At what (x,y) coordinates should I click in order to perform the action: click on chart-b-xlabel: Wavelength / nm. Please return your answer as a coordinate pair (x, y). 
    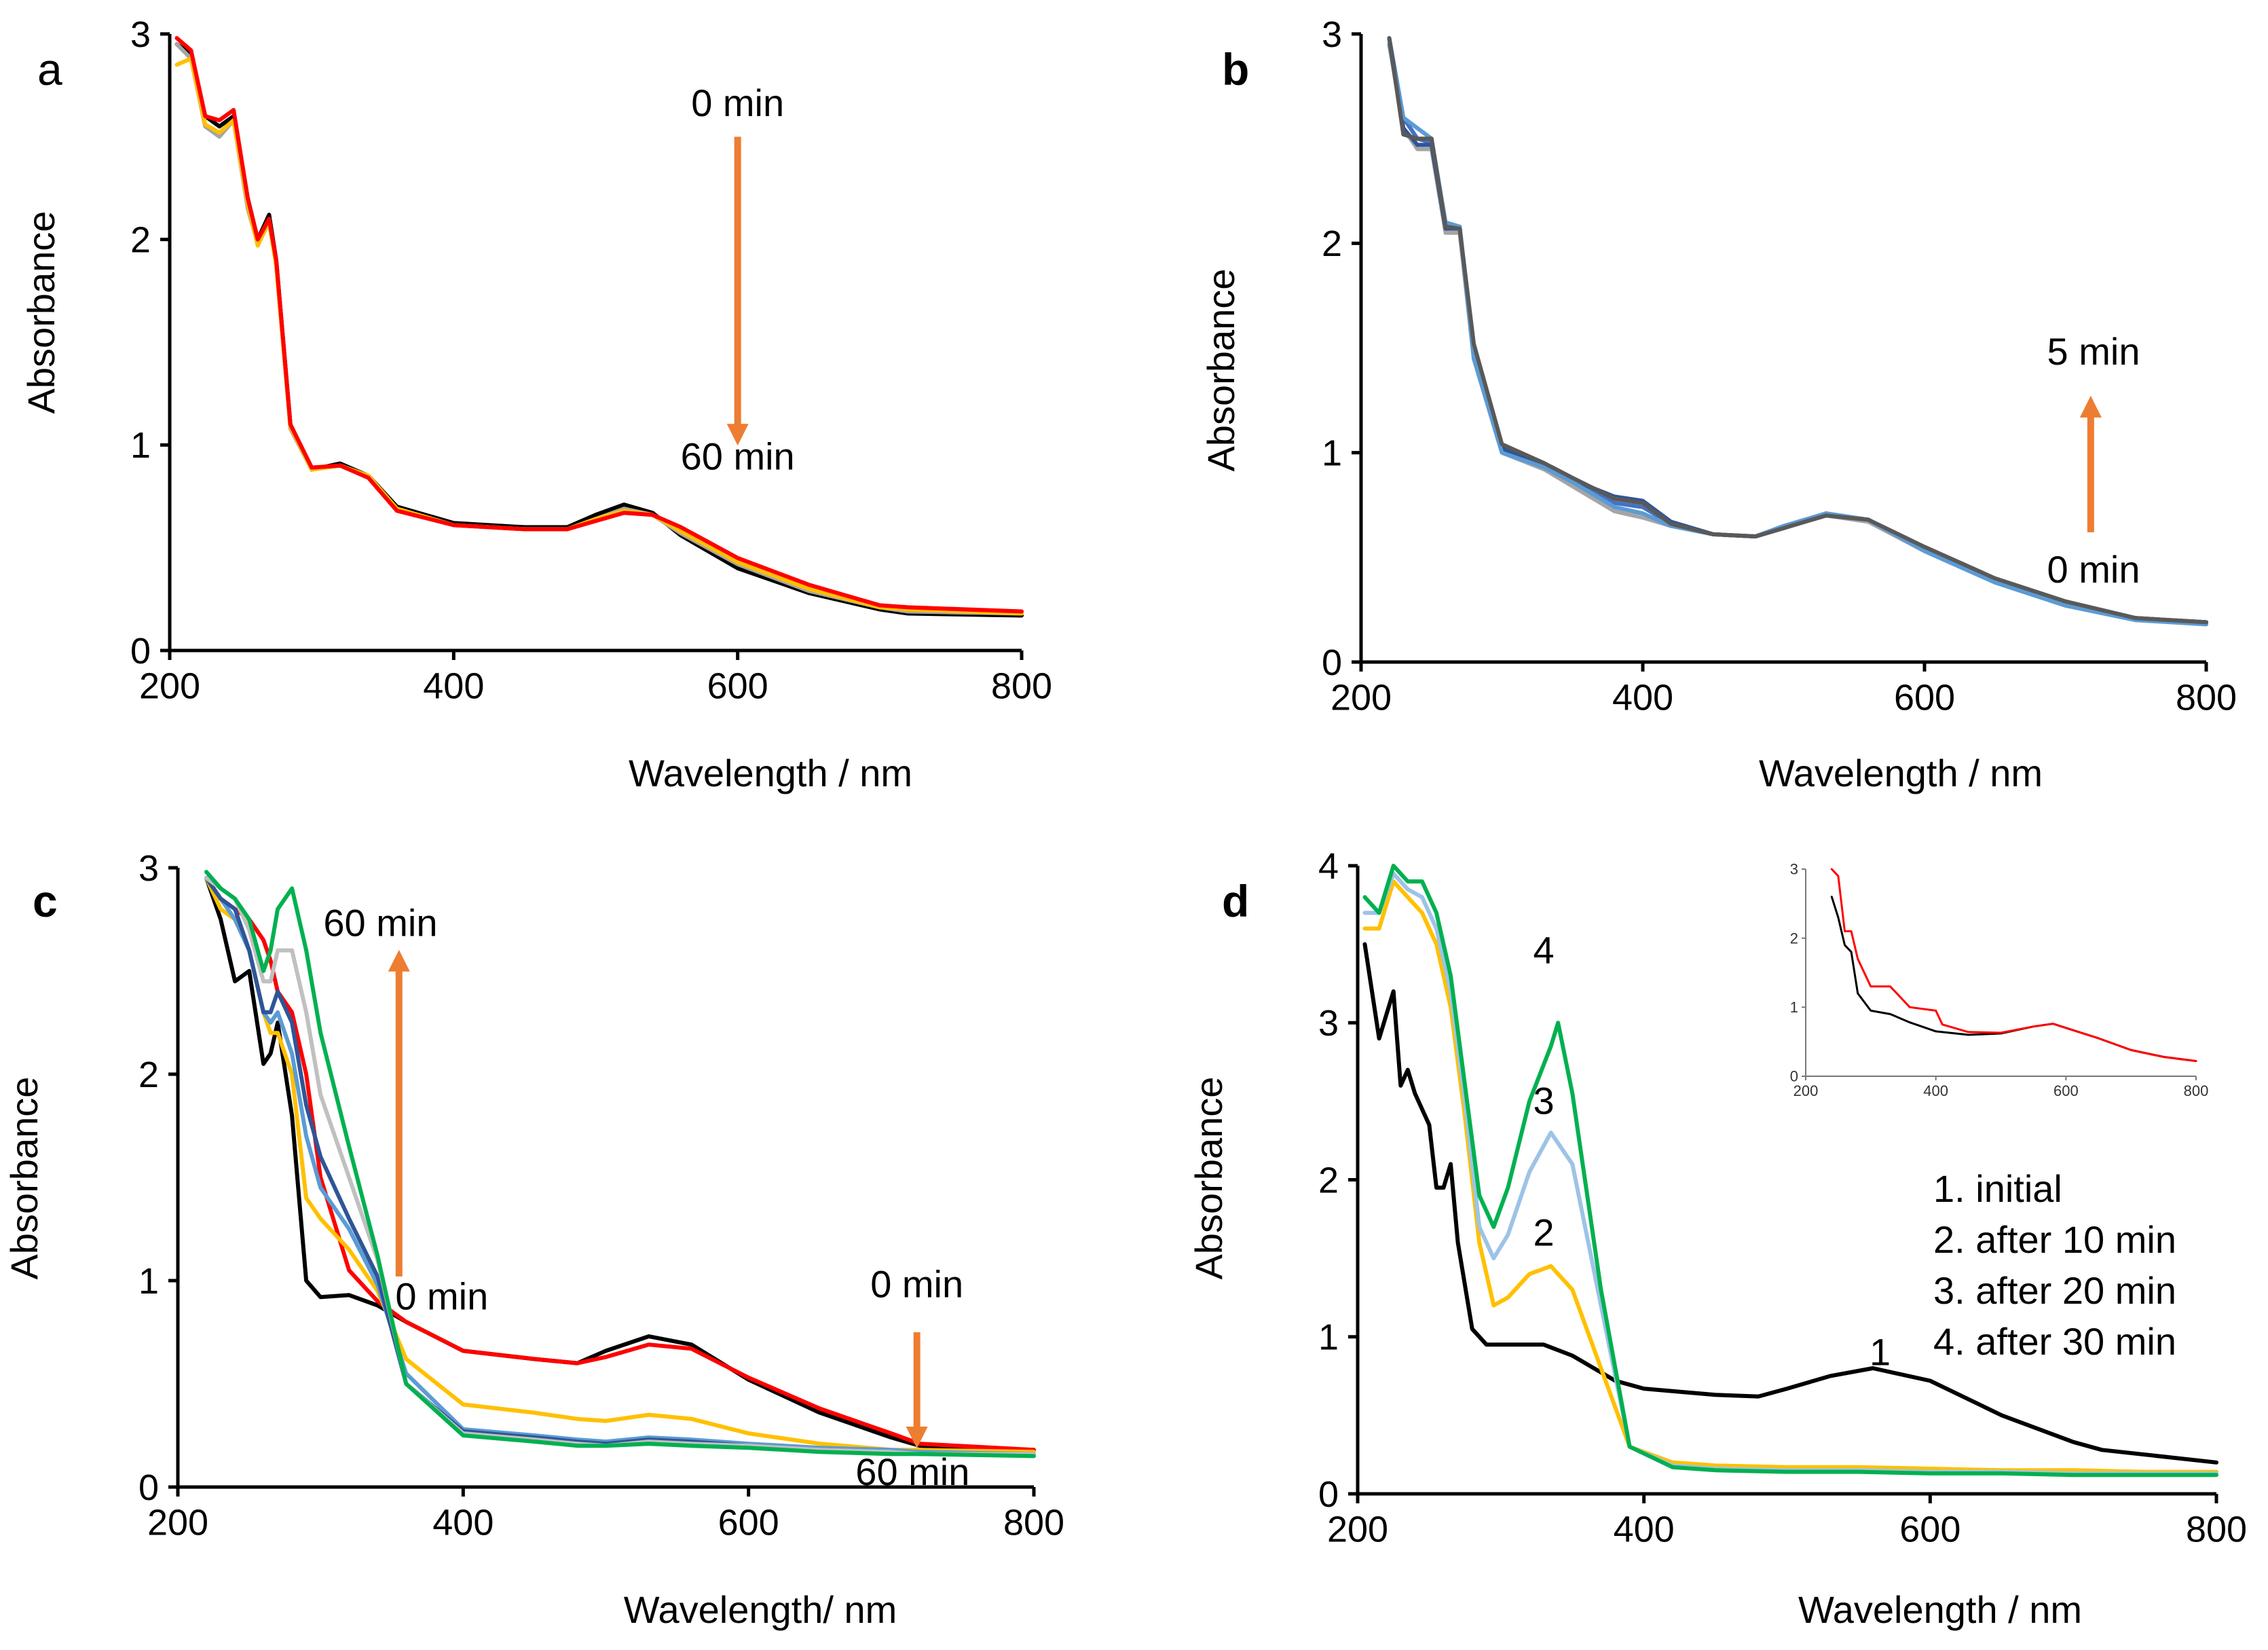
    Looking at the image, I should click on (1901, 773).